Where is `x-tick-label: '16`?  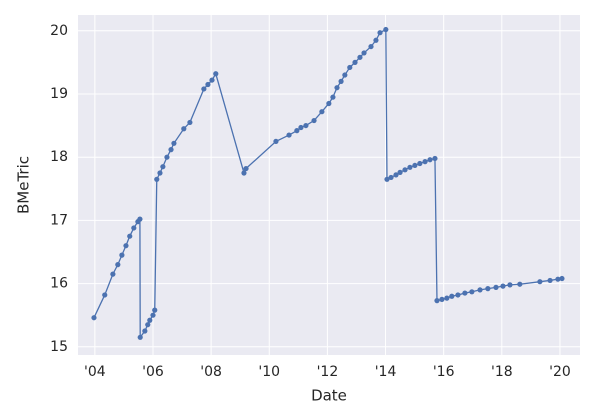 x-tick-label: '16 is located at coordinates (444, 372).